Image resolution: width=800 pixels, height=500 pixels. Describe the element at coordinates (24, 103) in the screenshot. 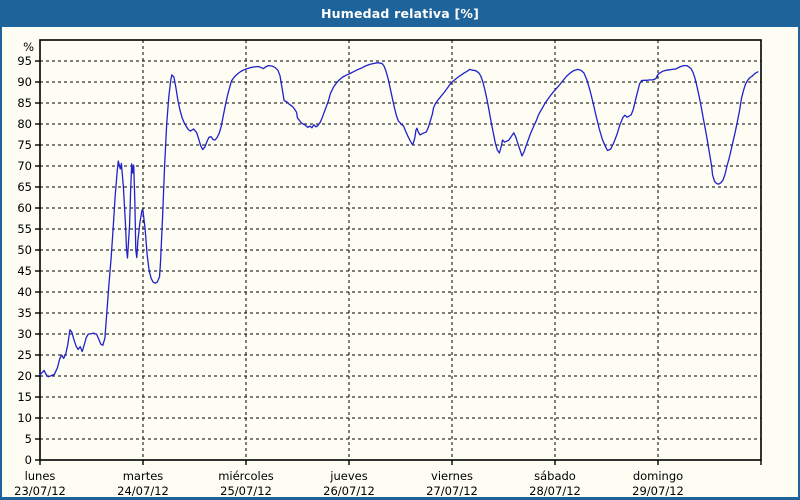

I see `y-tick-label: 85` at that location.